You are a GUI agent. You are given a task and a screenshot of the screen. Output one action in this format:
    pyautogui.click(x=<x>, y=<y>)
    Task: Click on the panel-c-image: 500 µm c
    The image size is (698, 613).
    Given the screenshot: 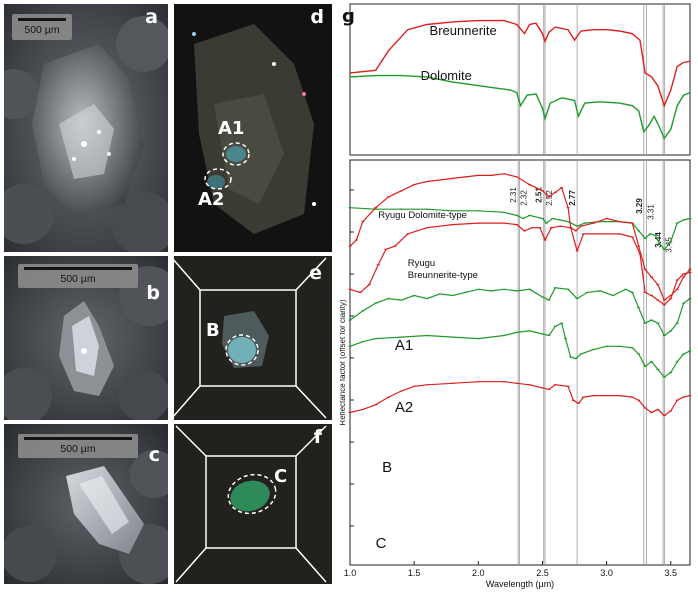 What is the action you would take?
    pyautogui.click(x=86, y=504)
    